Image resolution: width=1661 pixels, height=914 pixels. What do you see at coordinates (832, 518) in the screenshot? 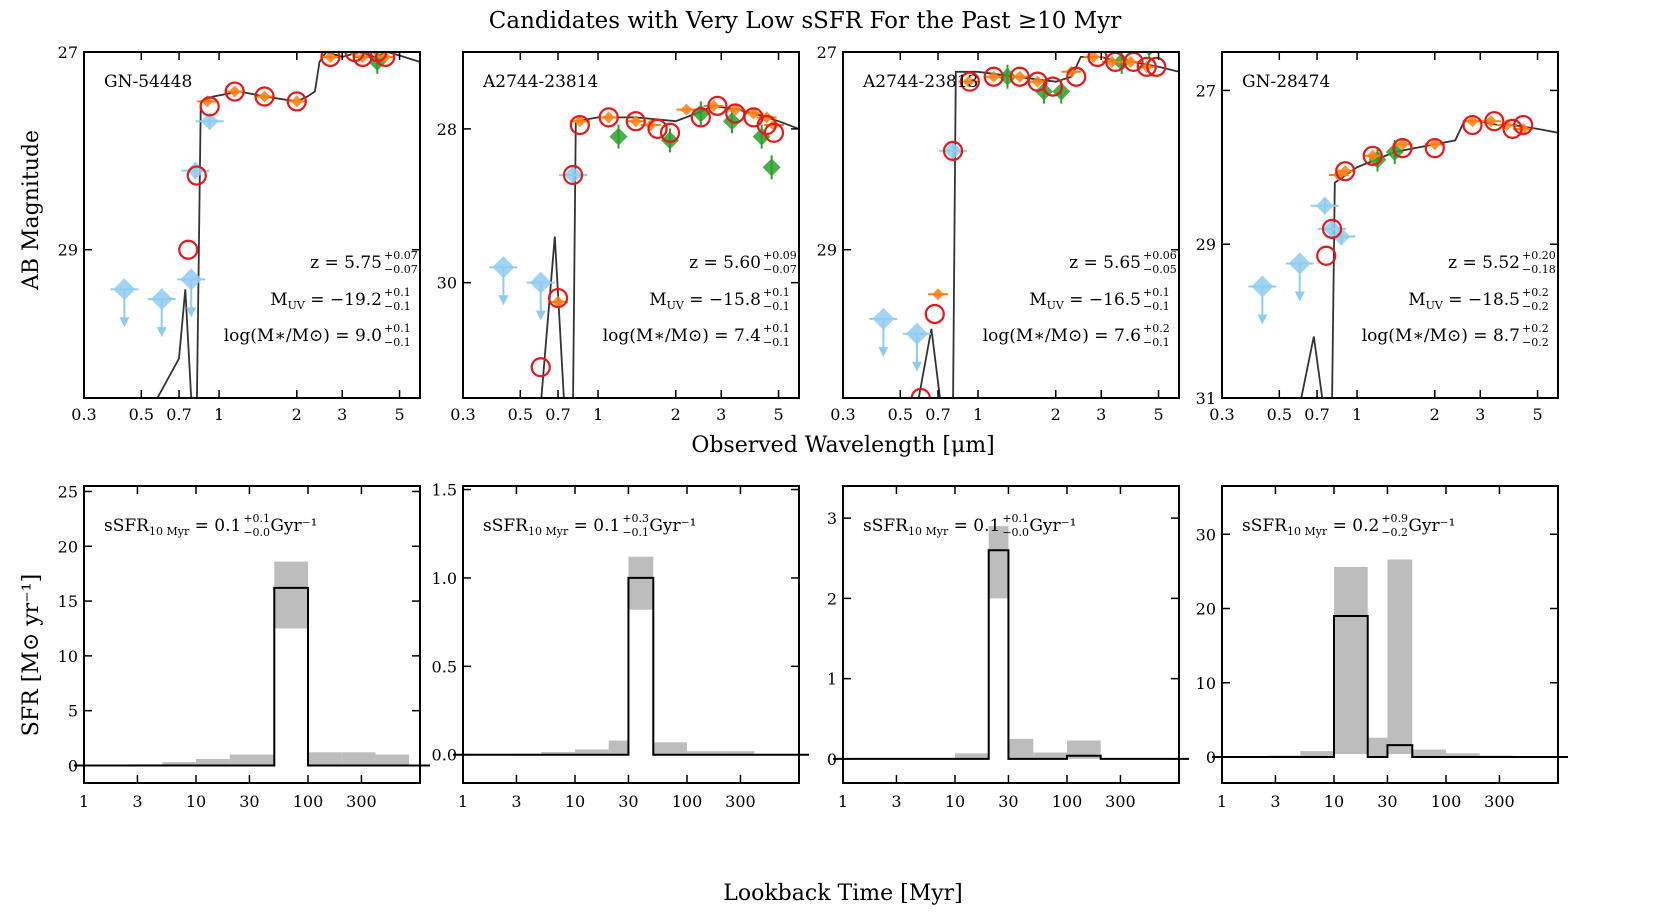
I see `sfh-y-tick-label: 3` at bounding box center [832, 518].